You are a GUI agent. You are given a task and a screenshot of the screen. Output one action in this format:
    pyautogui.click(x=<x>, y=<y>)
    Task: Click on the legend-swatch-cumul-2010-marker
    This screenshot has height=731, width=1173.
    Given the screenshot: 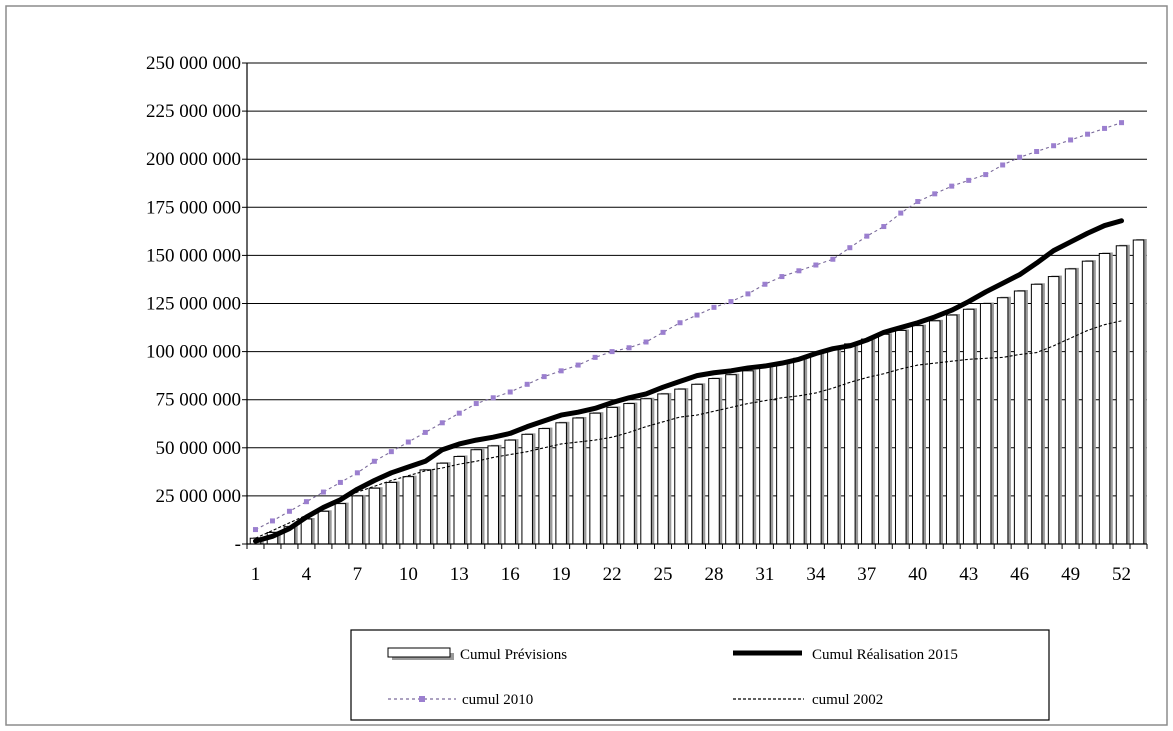 What is the action you would take?
    pyautogui.click(x=422, y=699)
    